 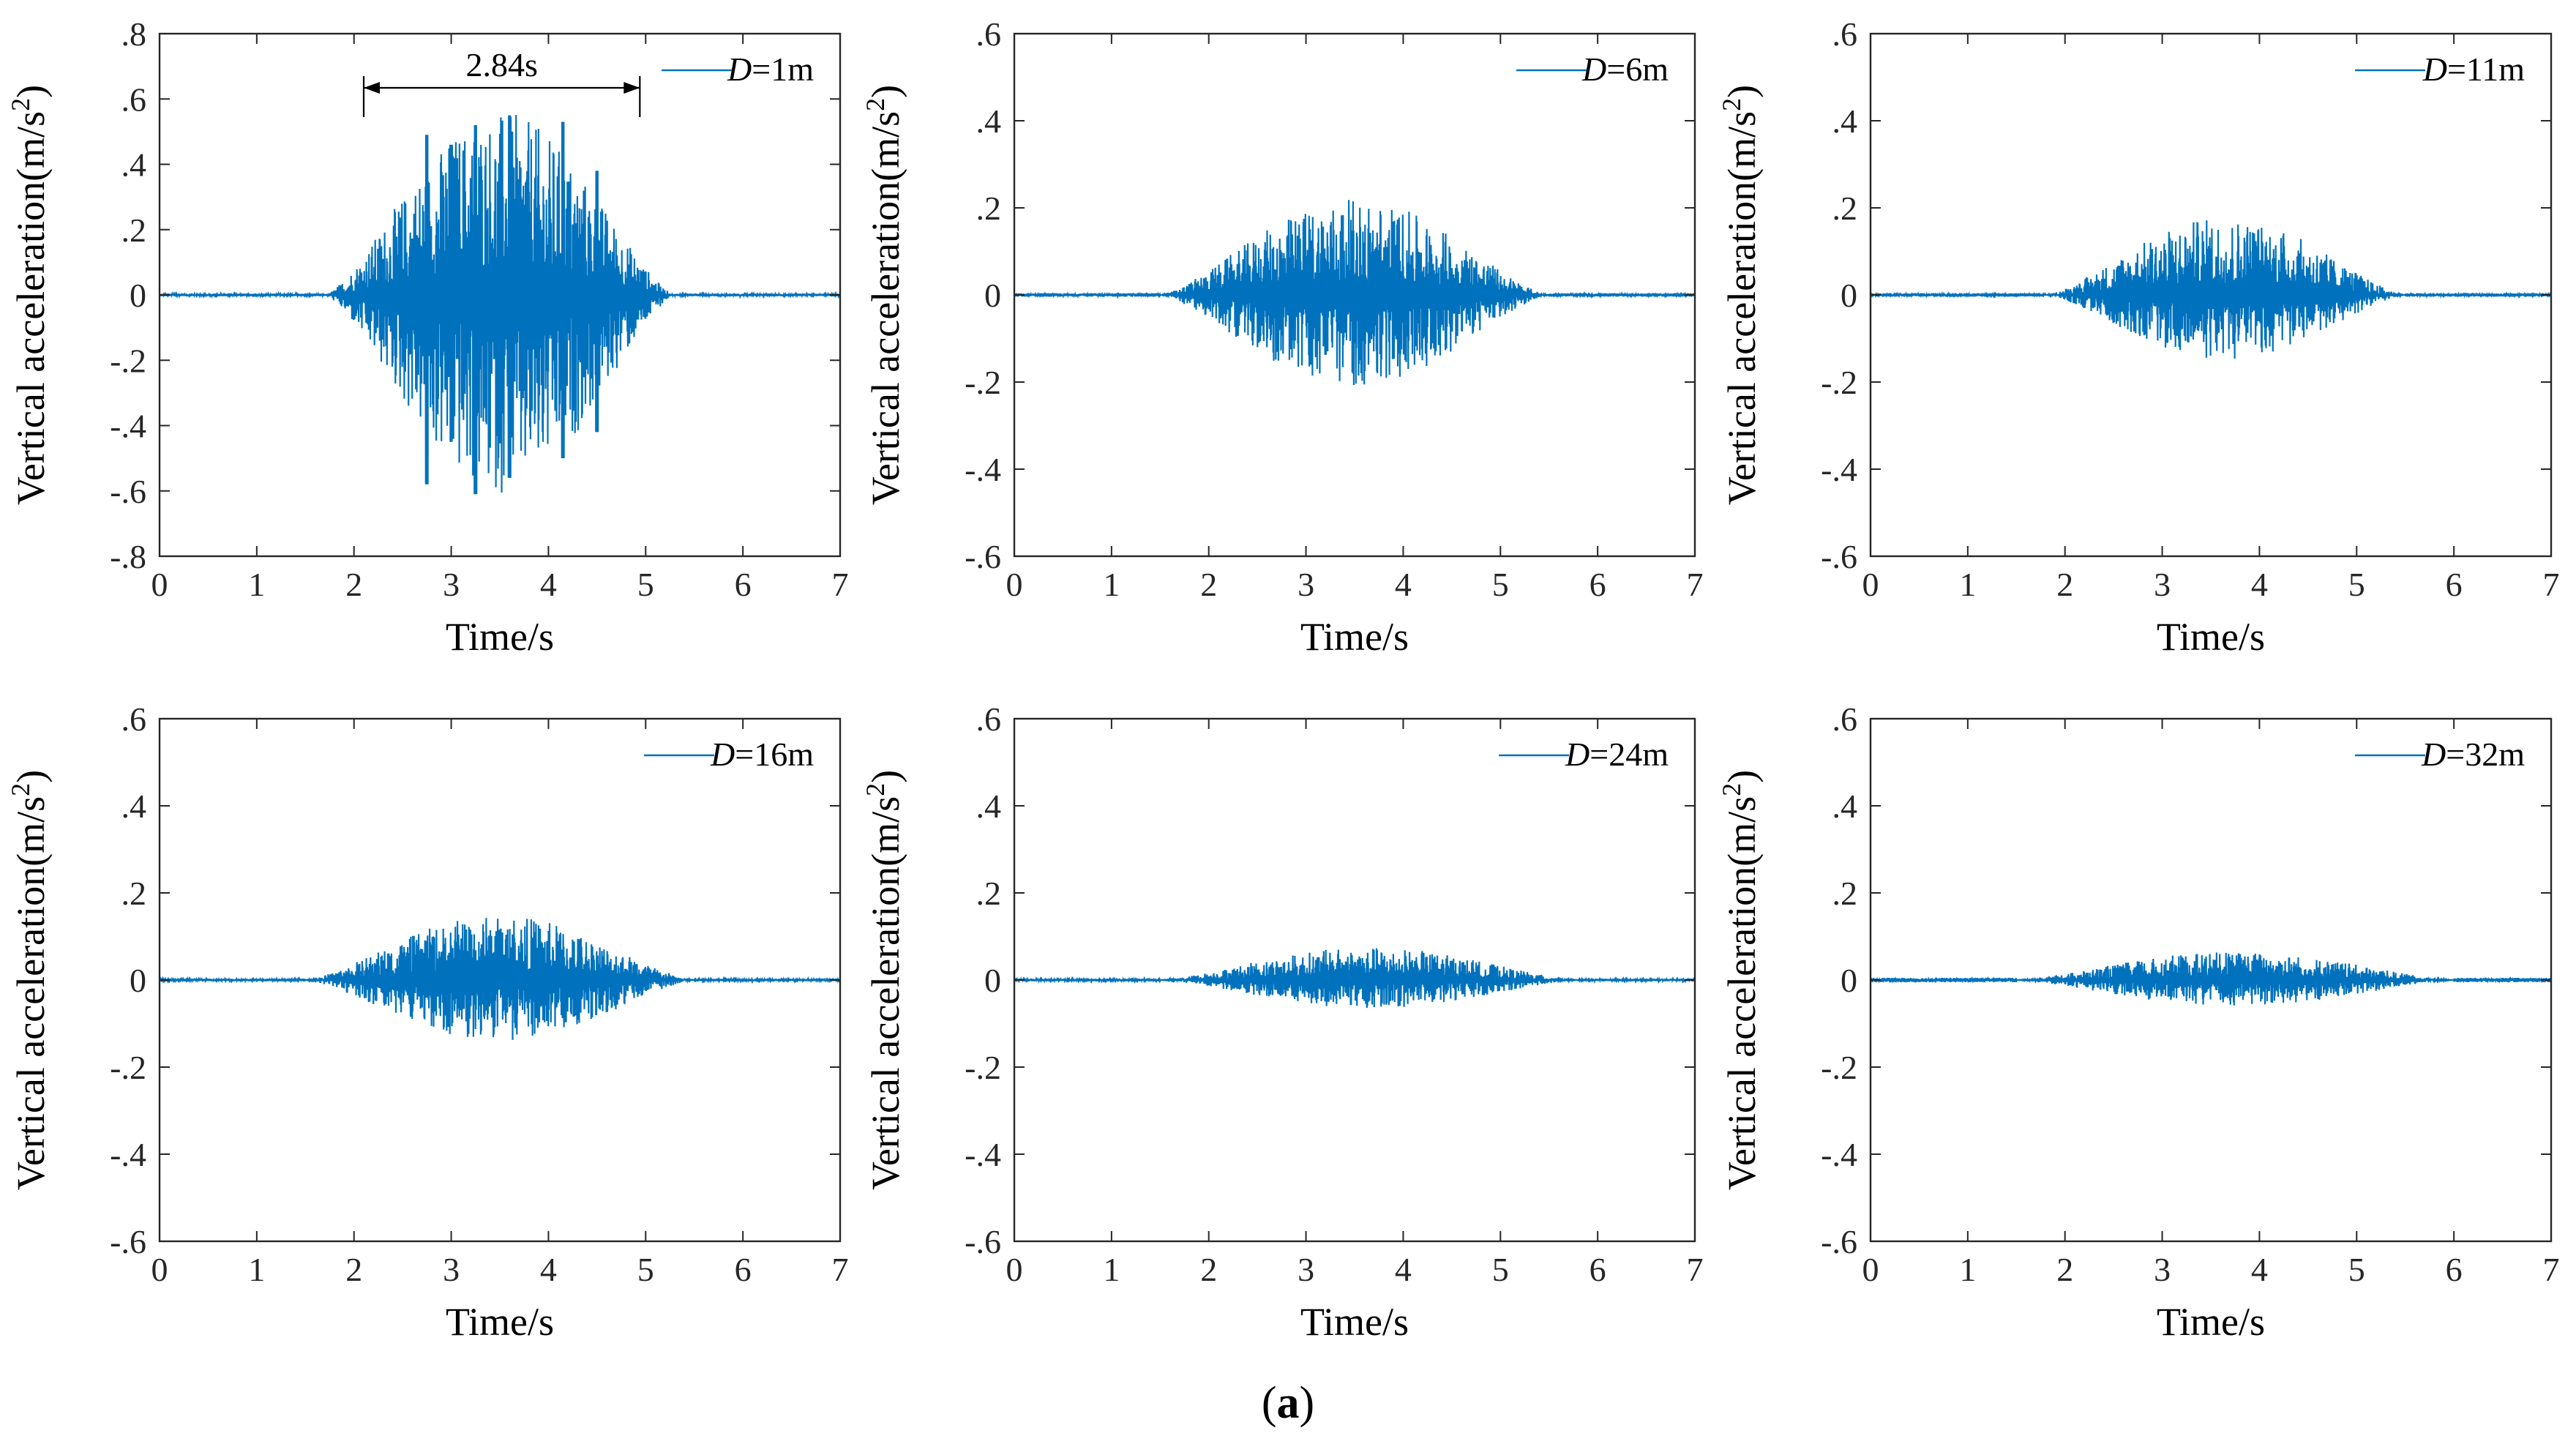 I want to click on caption-open: (, so click(x=1269, y=1403).